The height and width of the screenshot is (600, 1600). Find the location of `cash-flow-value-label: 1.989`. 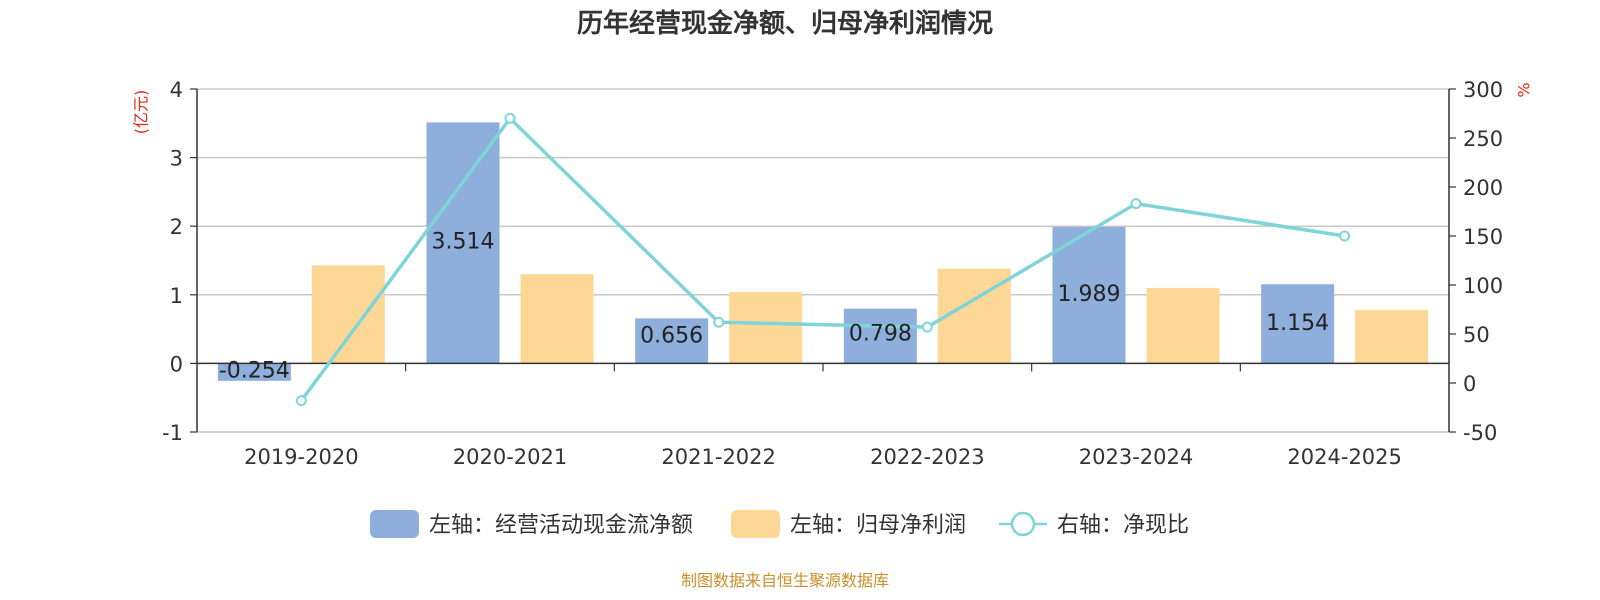

cash-flow-value-label: 1.989 is located at coordinates (1089, 294).